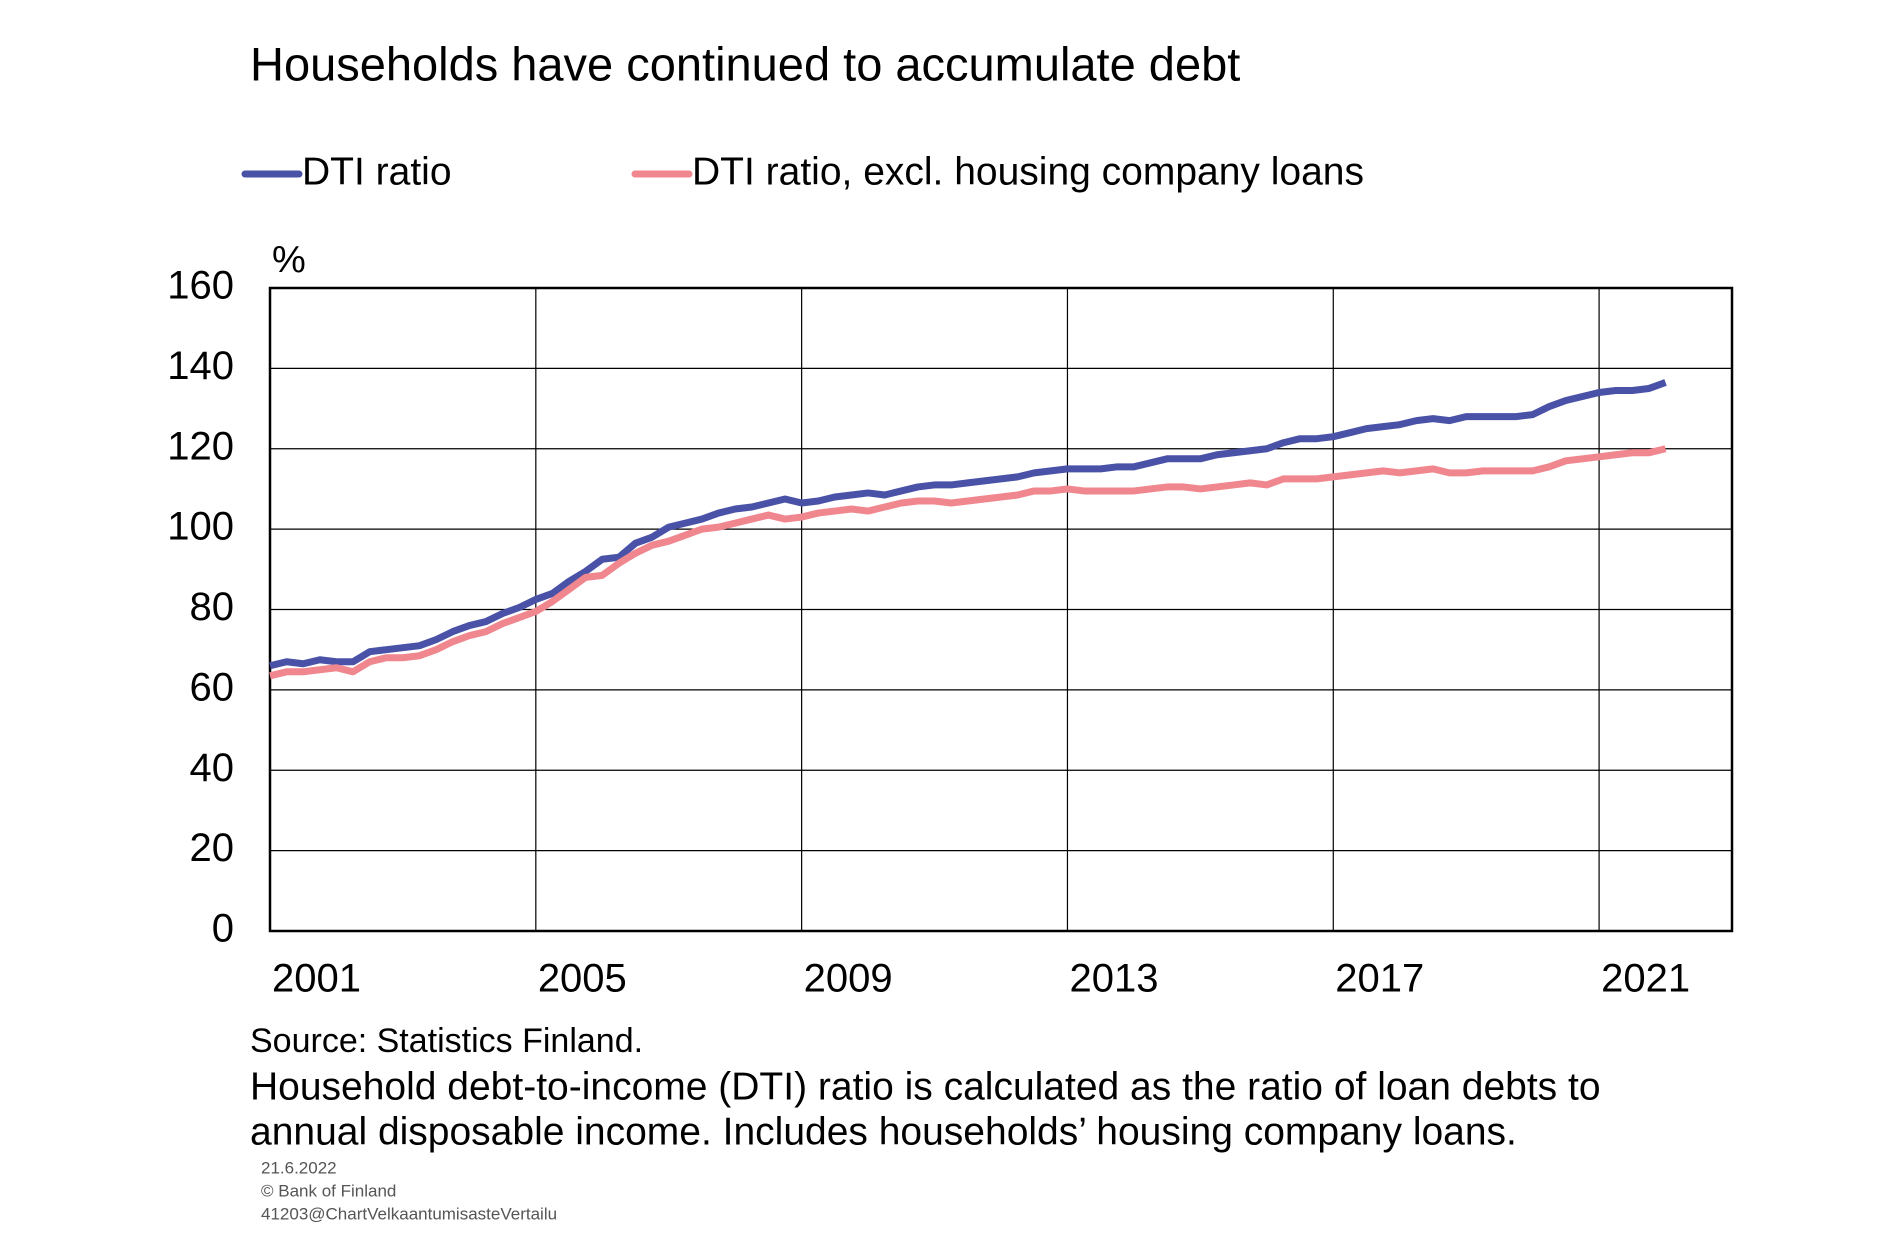 This screenshot has width=1889, height=1234. Describe the element at coordinates (200, 286) in the screenshot. I see `y-tick-label: 160` at that location.